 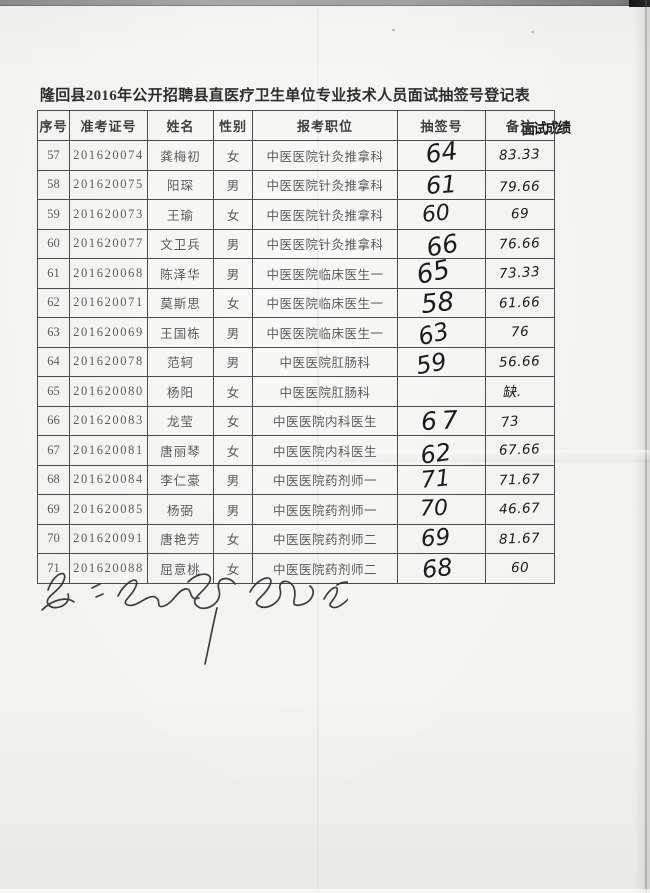 What do you see at coordinates (53, 420) in the screenshot?
I see `cell-serial: 66` at bounding box center [53, 420].